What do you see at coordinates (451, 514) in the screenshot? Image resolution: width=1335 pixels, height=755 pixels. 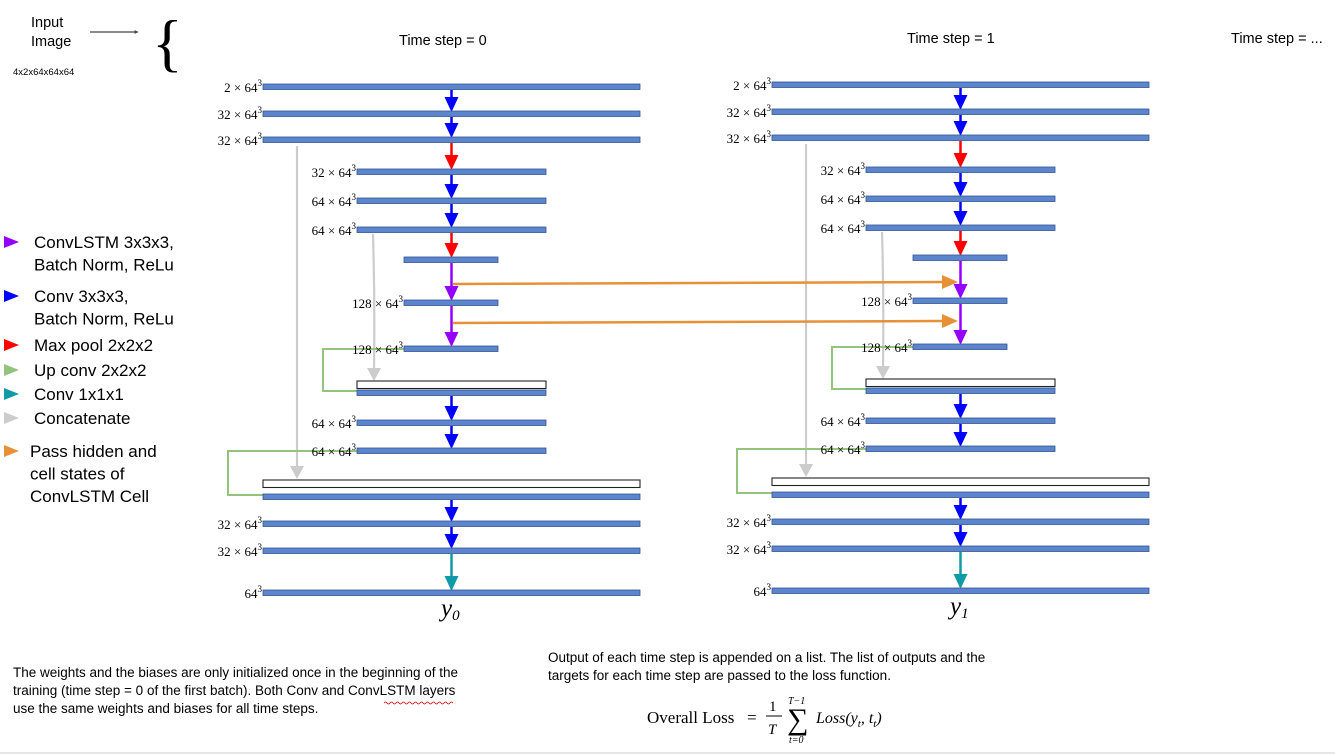 I see `arrowhead-up1-to-dec1a` at bounding box center [451, 514].